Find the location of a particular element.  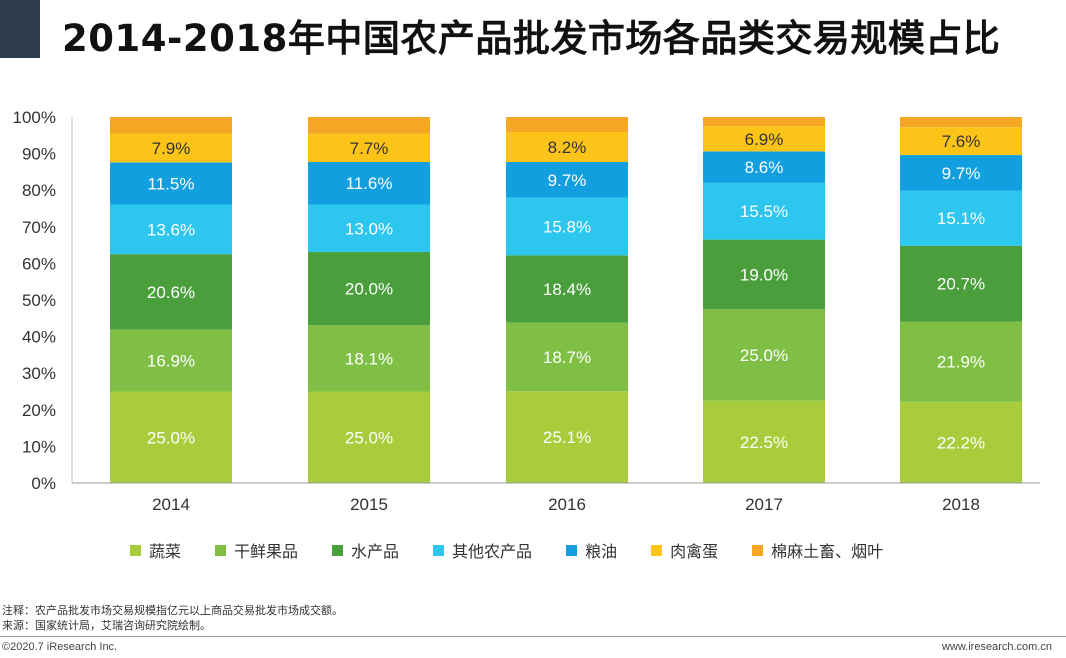

data-label: 8.2% is located at coordinates (567, 147).